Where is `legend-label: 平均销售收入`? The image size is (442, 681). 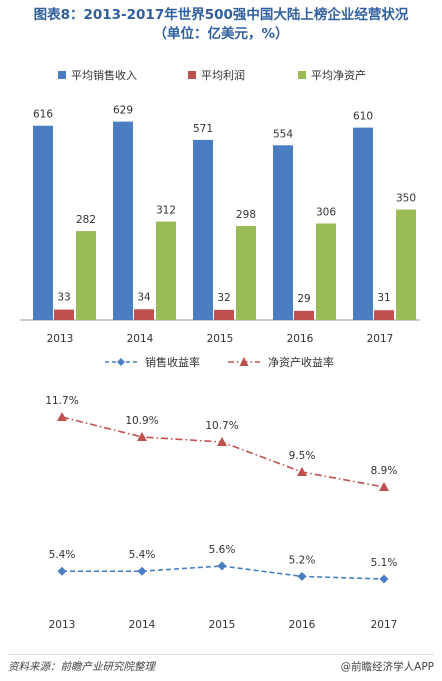
legend-label: 平均销售收入 is located at coordinates (104, 75).